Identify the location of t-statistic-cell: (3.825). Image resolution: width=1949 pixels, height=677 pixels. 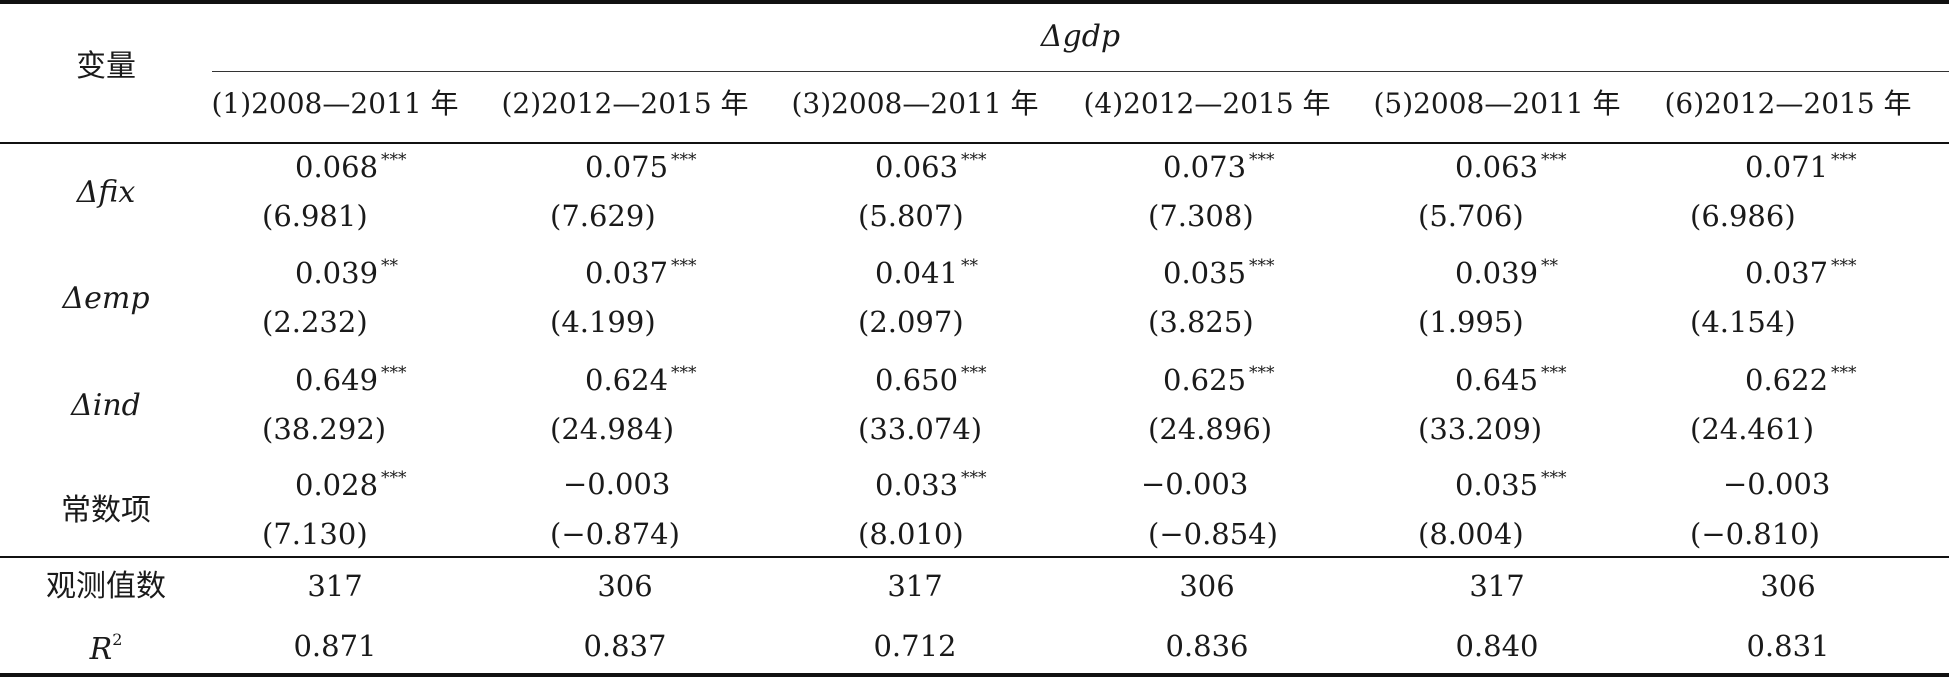
(1201, 322).